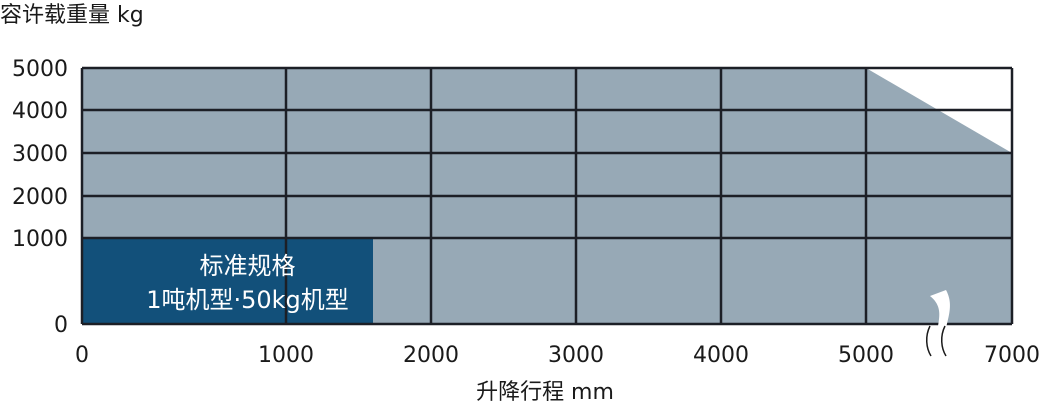 Image resolution: width=1042 pixels, height=412 pixels. Describe the element at coordinates (286, 355) in the screenshot. I see `x-tick-label: 1000` at that location.